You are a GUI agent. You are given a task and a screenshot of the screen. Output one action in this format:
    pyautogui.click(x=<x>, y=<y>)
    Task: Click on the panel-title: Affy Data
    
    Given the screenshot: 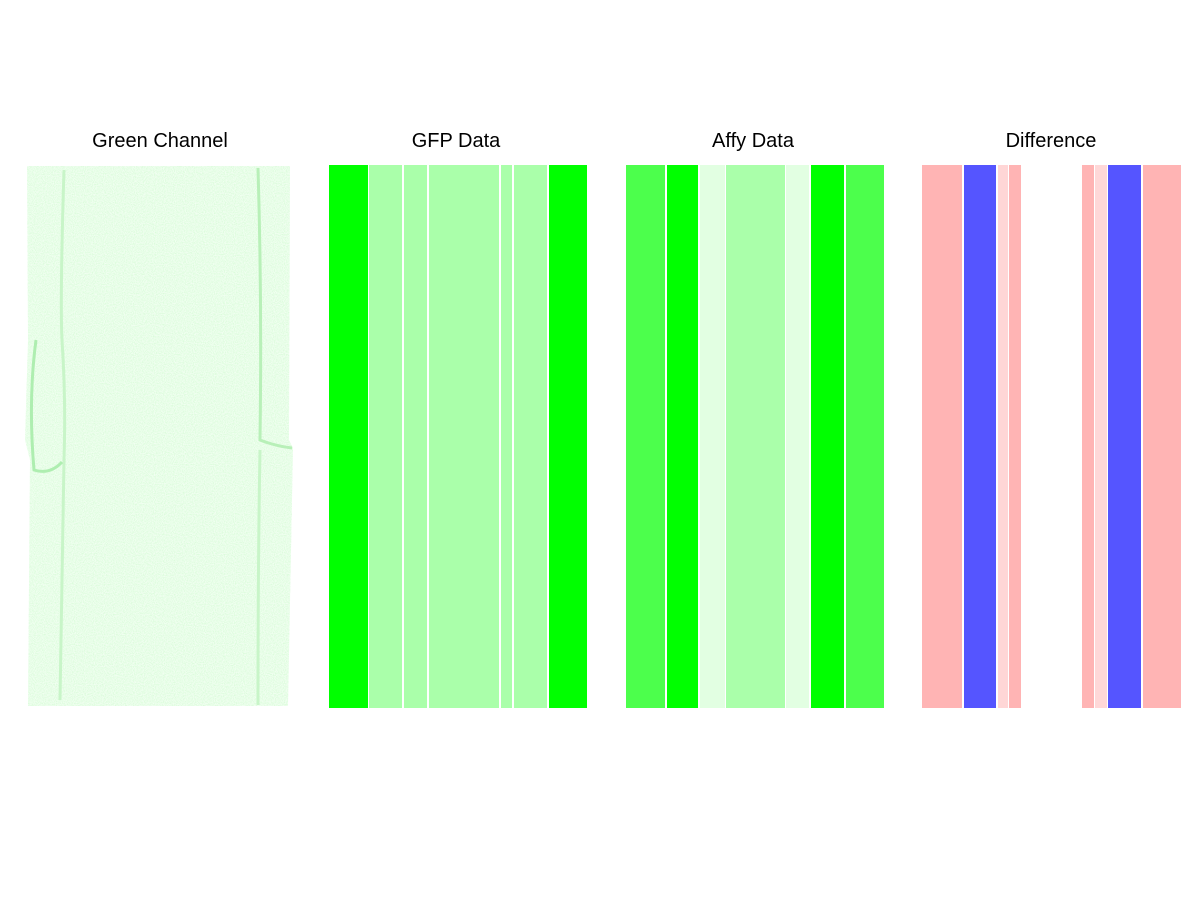 What is the action you would take?
    pyautogui.click(x=753, y=141)
    